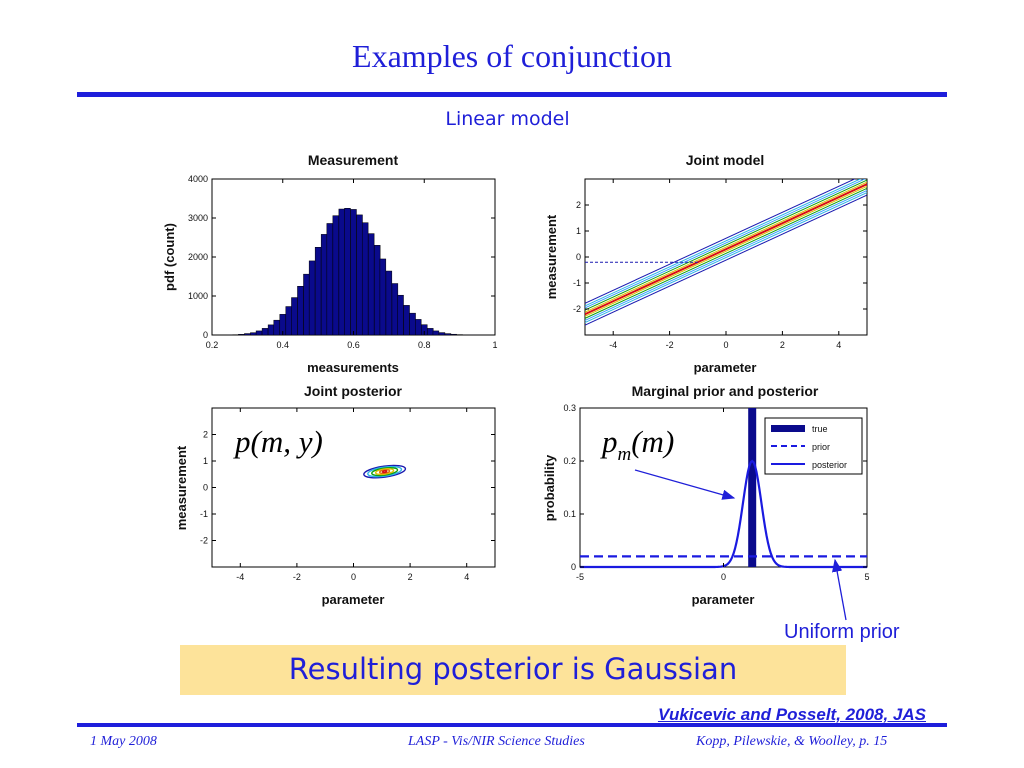 This screenshot has height=768, width=1024. I want to click on legend-label-prior: prior, so click(821, 447).